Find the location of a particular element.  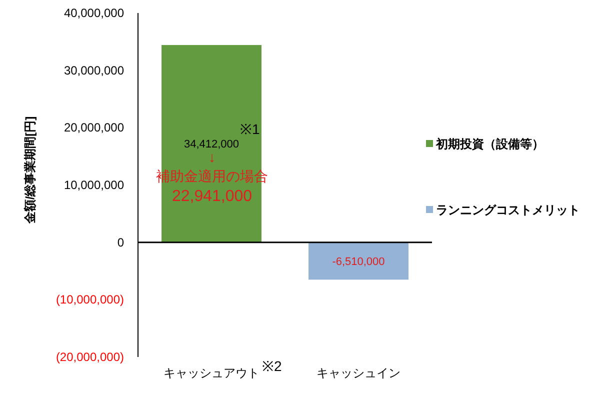

annotation: ※1 is located at coordinates (250, 129).